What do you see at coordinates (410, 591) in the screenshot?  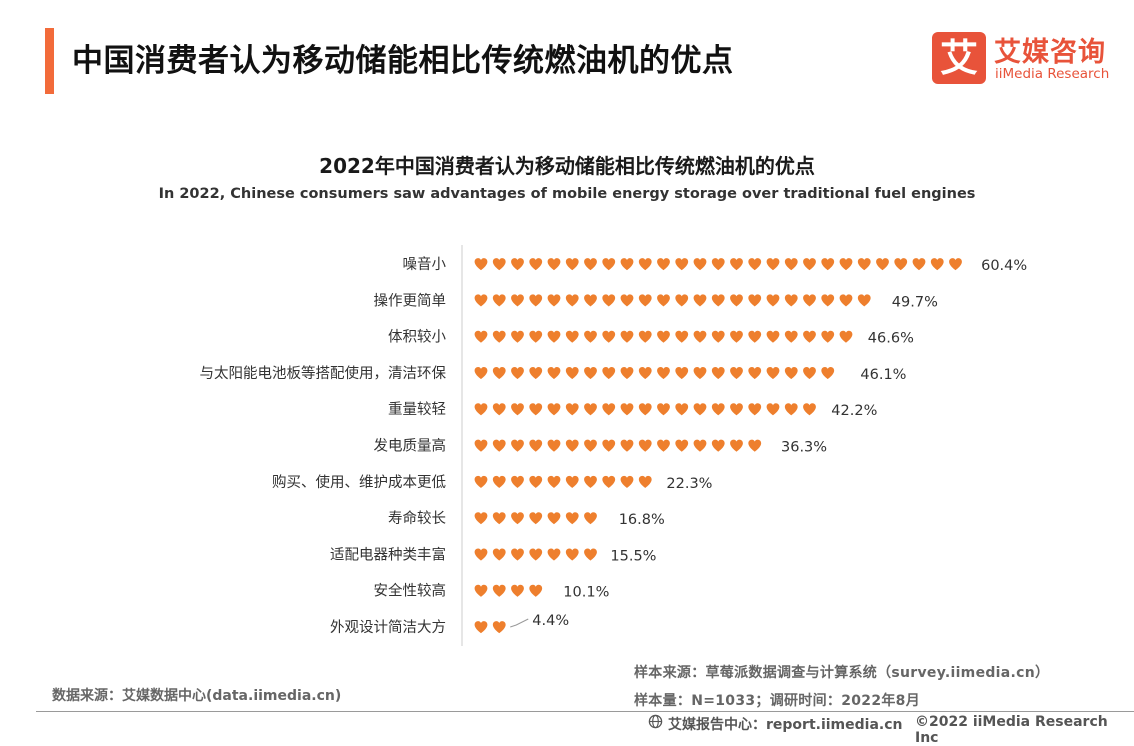 I see `category-label: 安全性较高` at bounding box center [410, 591].